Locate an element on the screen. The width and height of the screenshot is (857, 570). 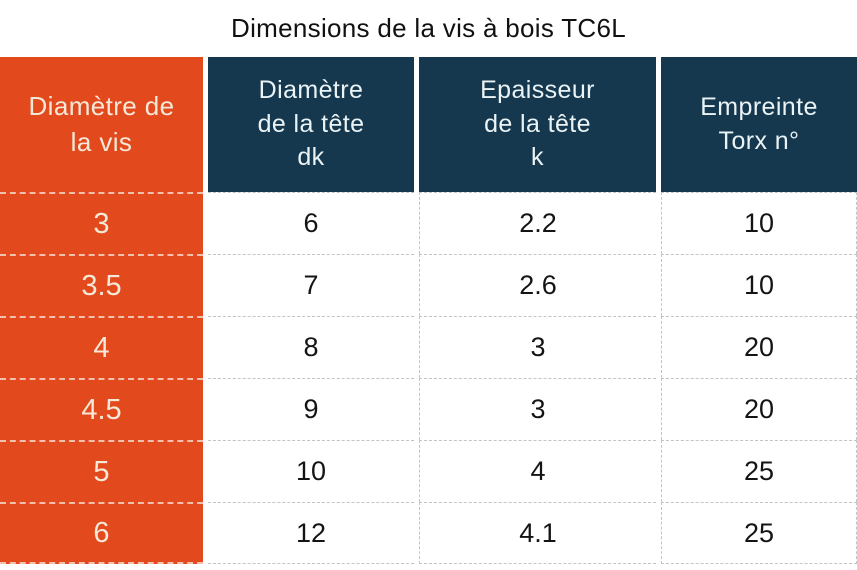
table-cell: 7 is located at coordinates (311, 285).